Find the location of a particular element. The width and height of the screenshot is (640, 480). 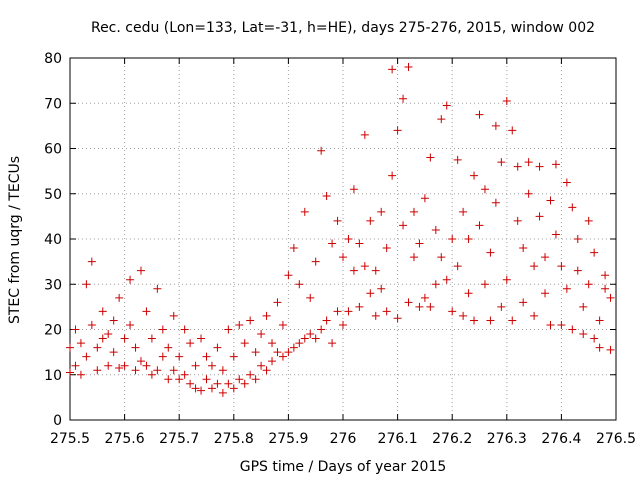

x-tick-label: 276.3 is located at coordinates (507, 439).